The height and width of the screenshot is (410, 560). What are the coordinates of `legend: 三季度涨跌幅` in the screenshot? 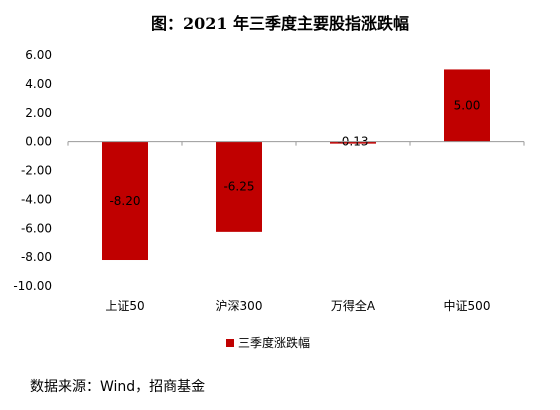 It's located at (268, 342).